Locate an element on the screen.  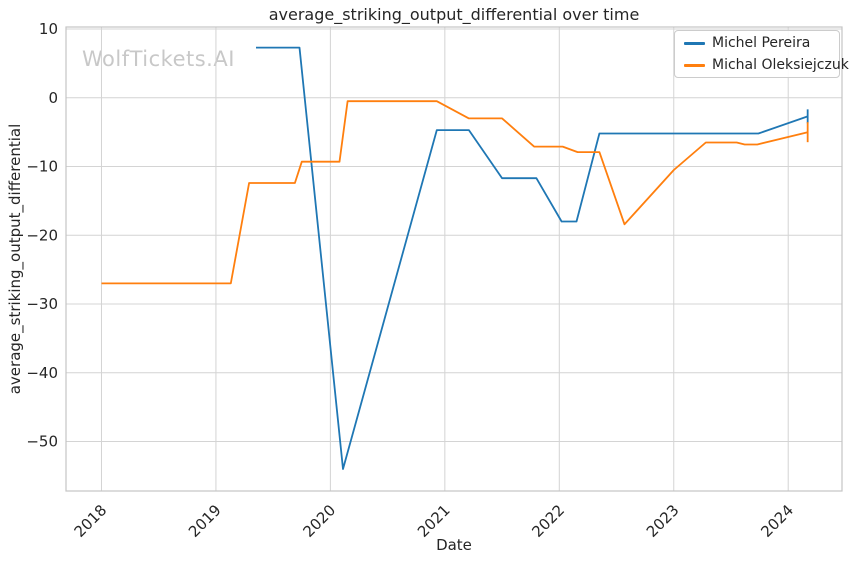
y-tick-label: 0 is located at coordinates (53, 98).